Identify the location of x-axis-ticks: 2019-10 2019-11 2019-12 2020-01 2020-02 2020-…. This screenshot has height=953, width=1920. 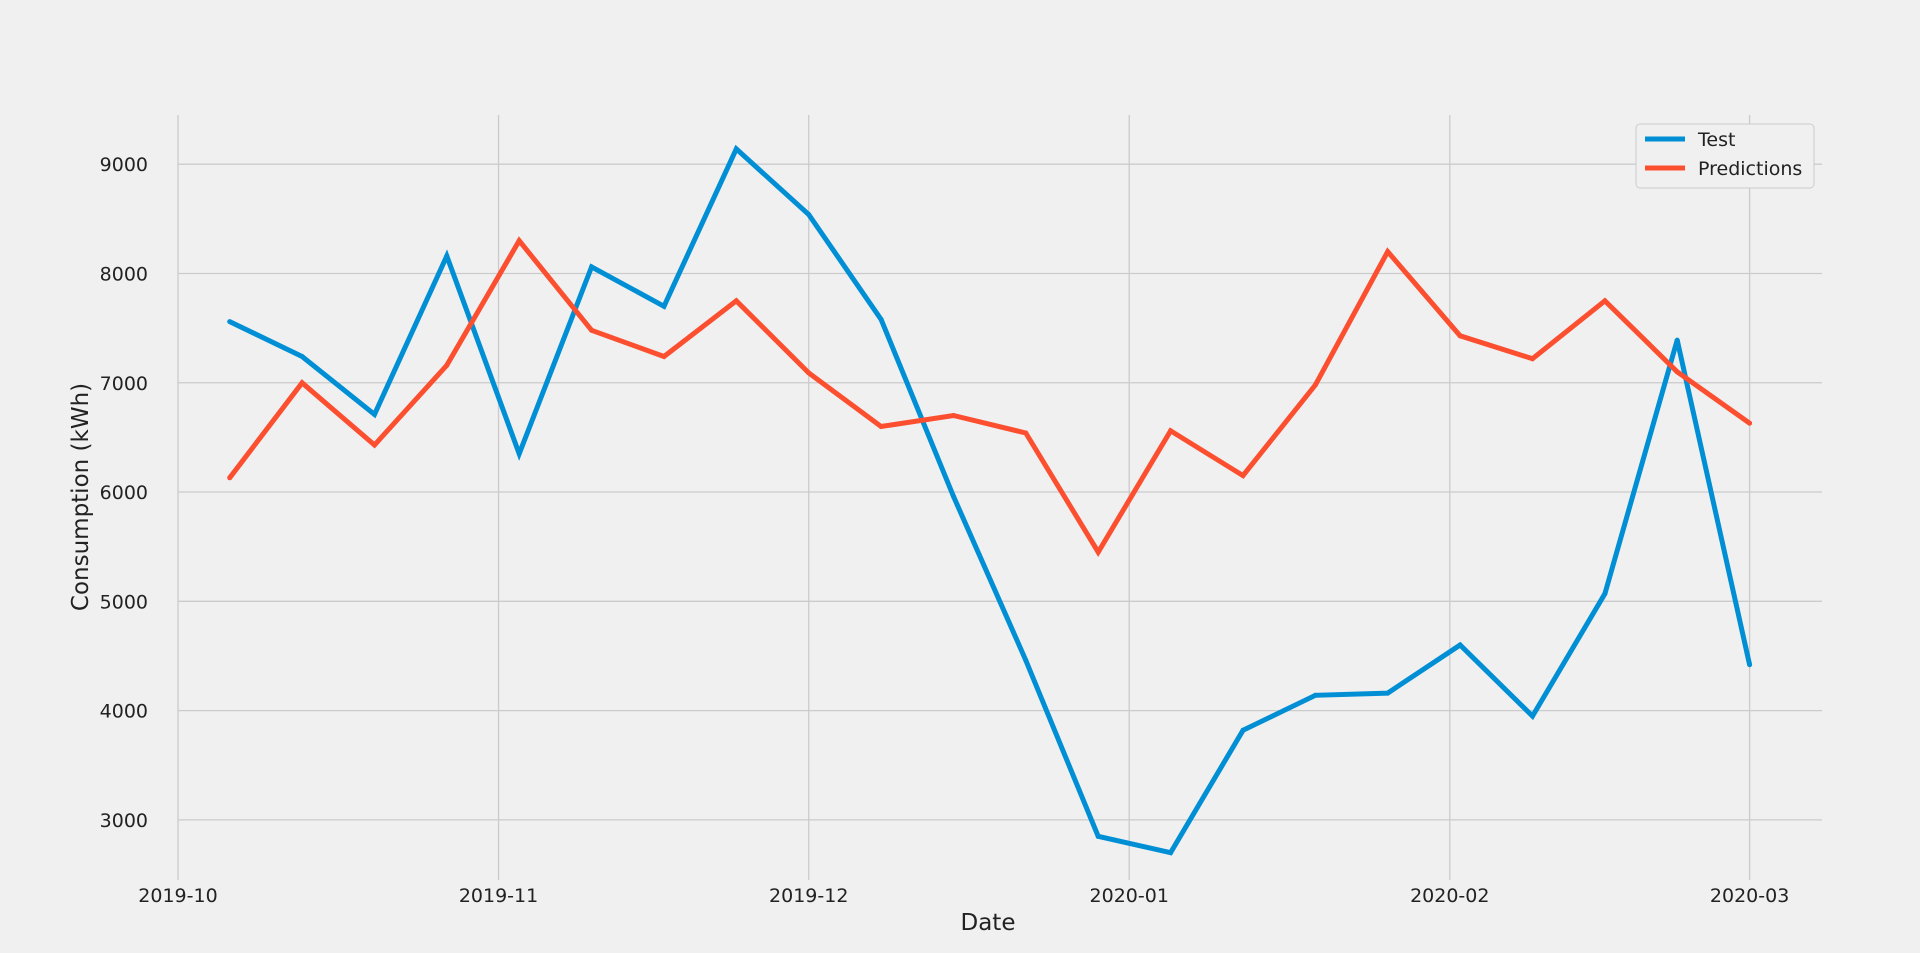
(963, 896).